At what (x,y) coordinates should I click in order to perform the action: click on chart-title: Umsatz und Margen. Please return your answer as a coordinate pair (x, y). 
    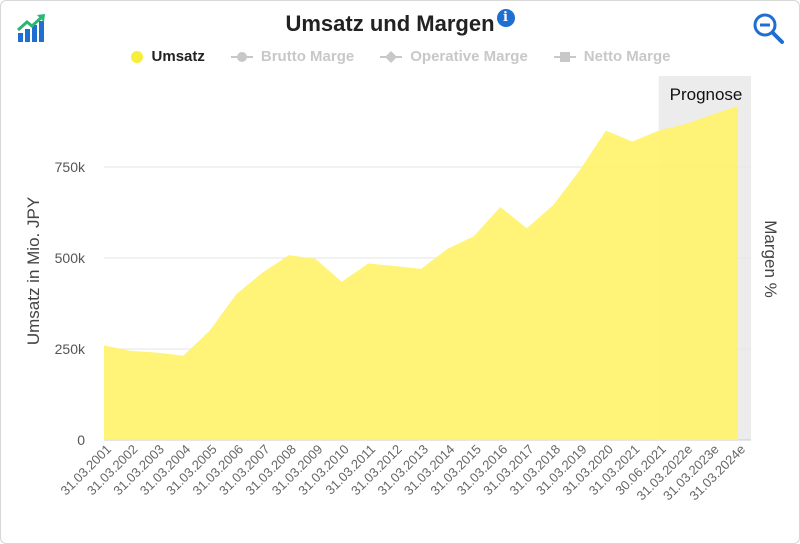
    Looking at the image, I should click on (390, 23).